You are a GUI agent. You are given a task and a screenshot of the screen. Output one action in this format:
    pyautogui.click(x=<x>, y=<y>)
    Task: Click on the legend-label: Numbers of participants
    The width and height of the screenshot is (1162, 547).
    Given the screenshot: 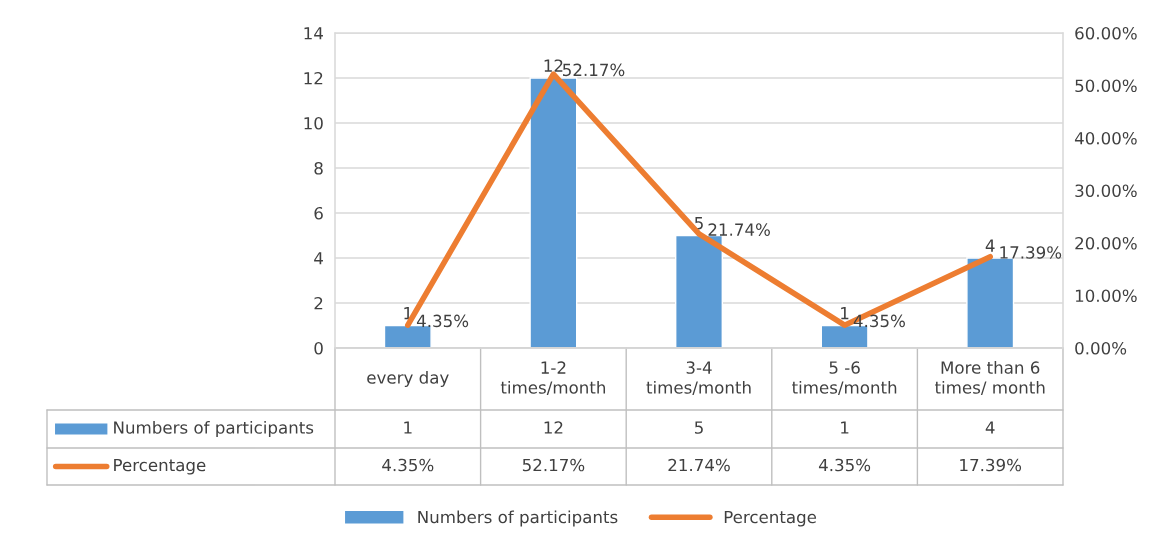 What is the action you would take?
    pyautogui.click(x=214, y=429)
    